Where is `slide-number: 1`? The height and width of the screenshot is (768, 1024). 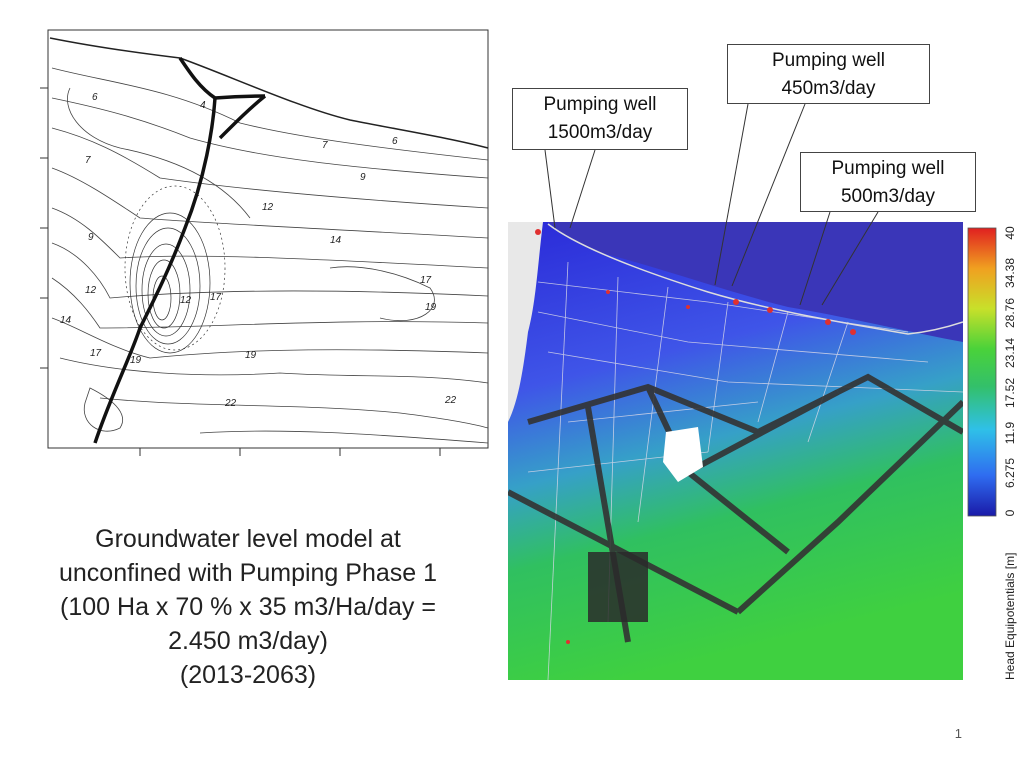 slide-number: 1 is located at coordinates (958, 733).